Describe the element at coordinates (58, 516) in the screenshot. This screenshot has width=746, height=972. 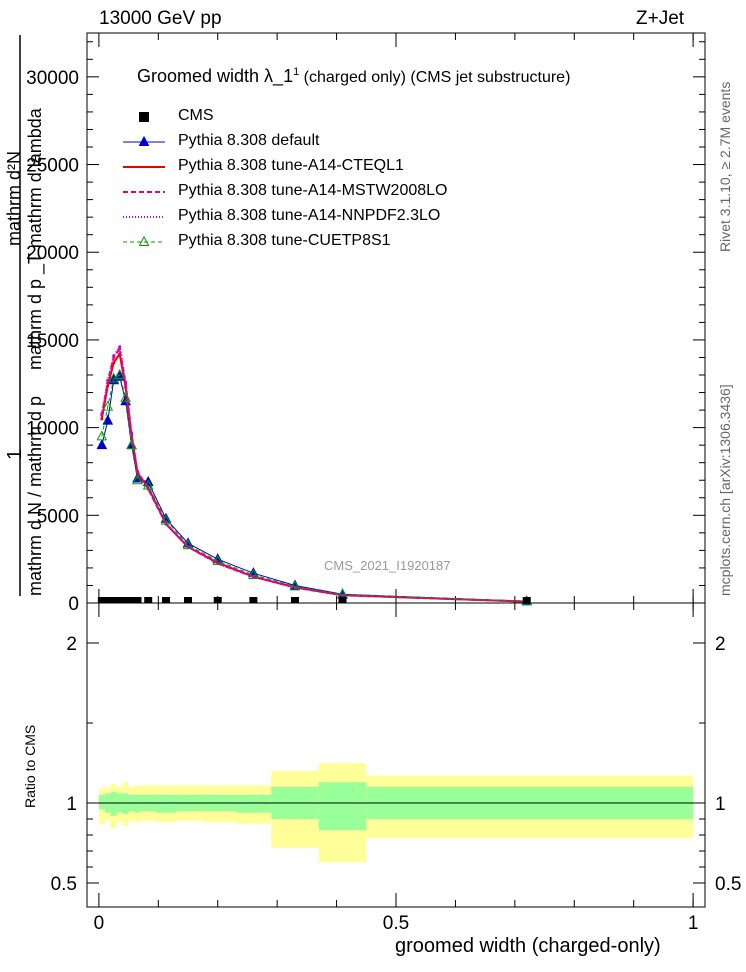
I see `y-tick-label-5000: 5000` at that location.